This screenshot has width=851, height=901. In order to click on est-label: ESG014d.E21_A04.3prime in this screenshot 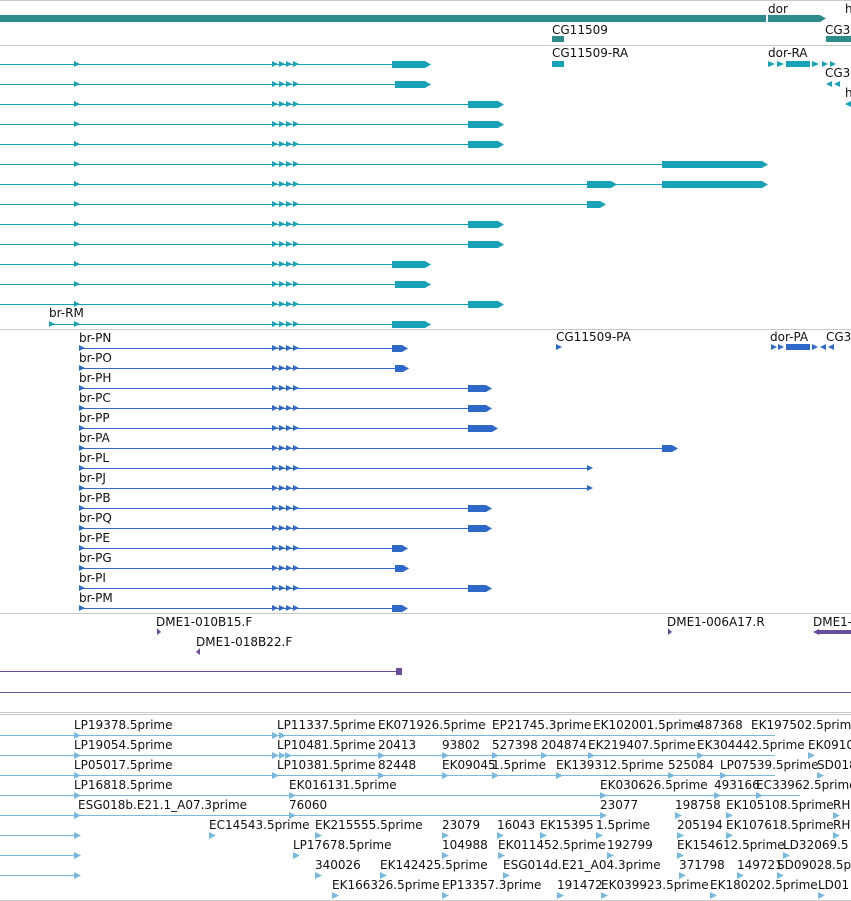, I will do `click(582, 865)`.